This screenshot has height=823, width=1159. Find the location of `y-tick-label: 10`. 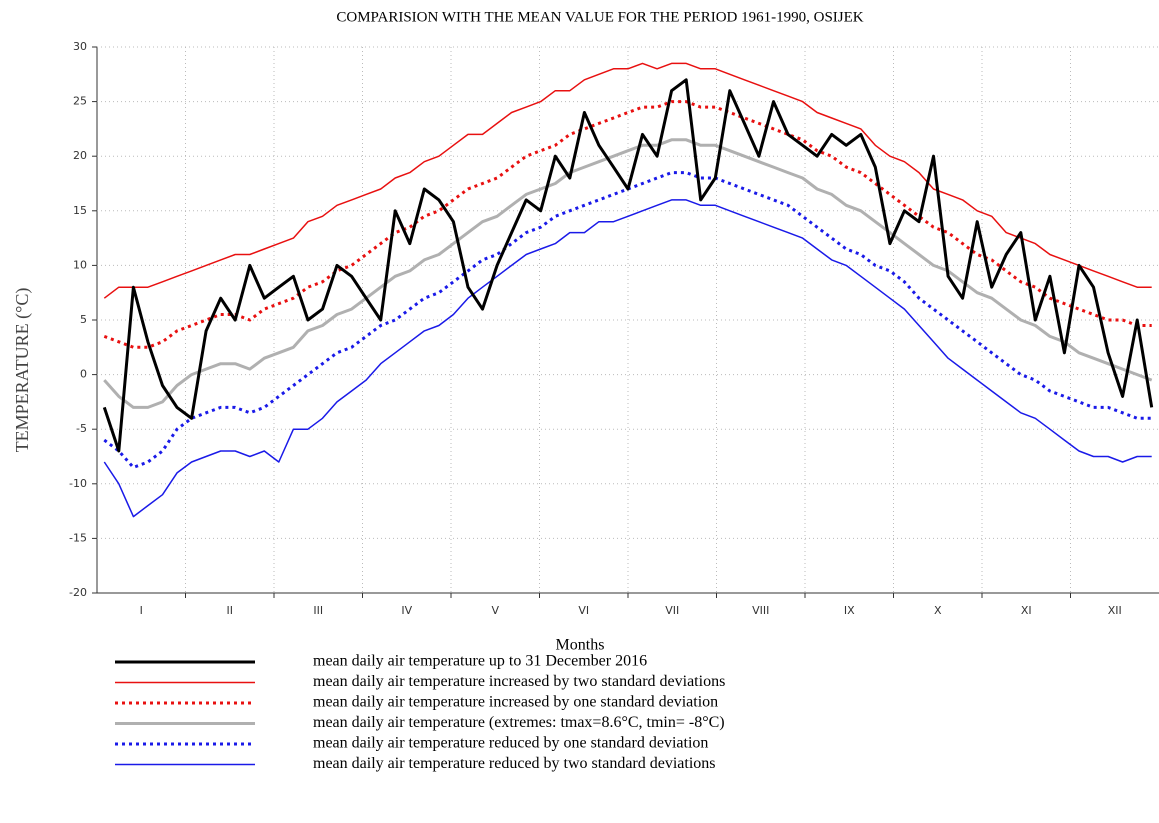

y-tick-label: 10 is located at coordinates (80, 264).